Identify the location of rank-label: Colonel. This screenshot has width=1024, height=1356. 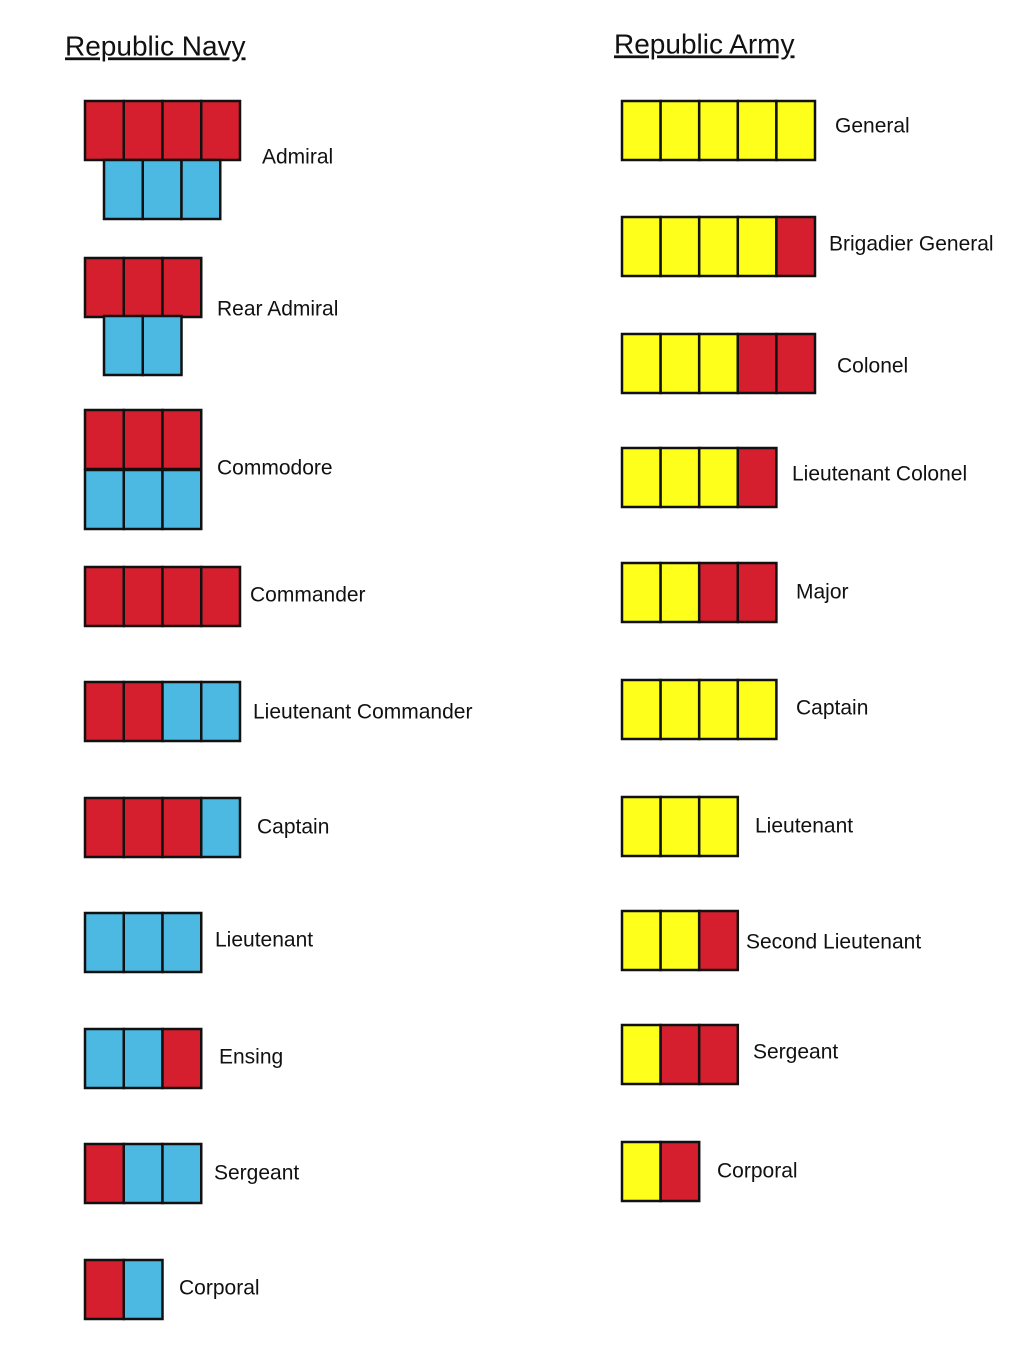
(872, 366).